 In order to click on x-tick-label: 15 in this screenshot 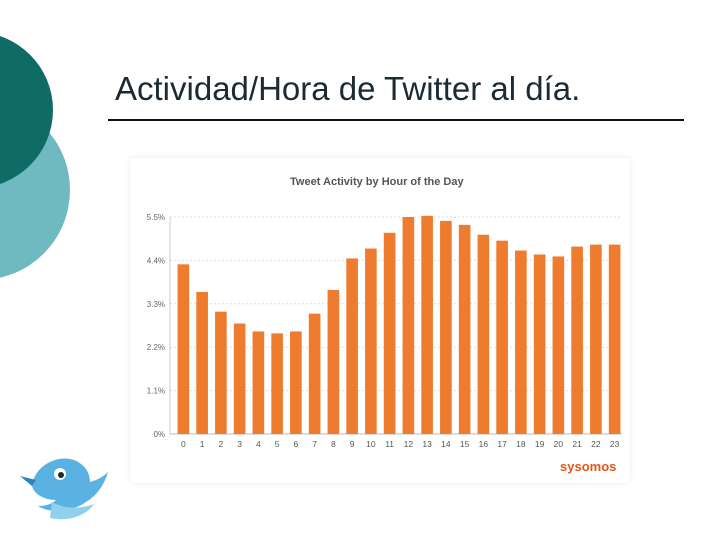, I will do `click(465, 444)`.